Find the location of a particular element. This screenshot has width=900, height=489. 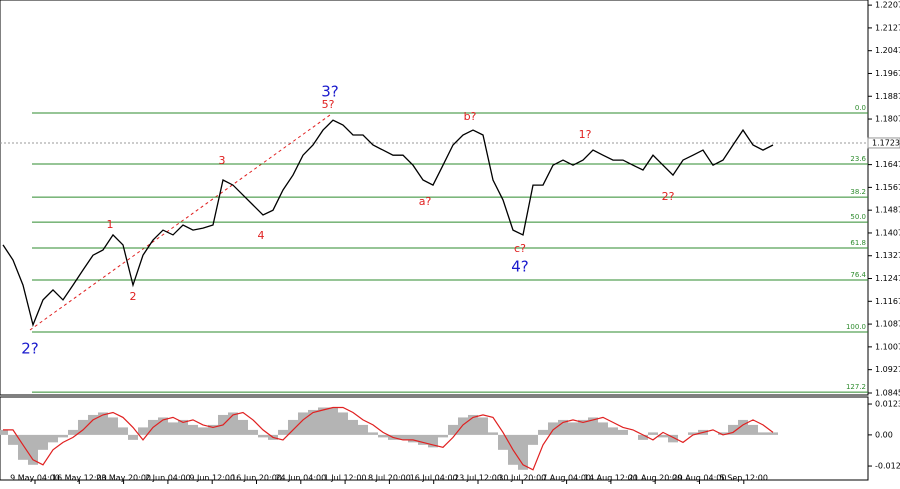

x-tick-label: 23 May 20:00 is located at coordinates (123, 478).